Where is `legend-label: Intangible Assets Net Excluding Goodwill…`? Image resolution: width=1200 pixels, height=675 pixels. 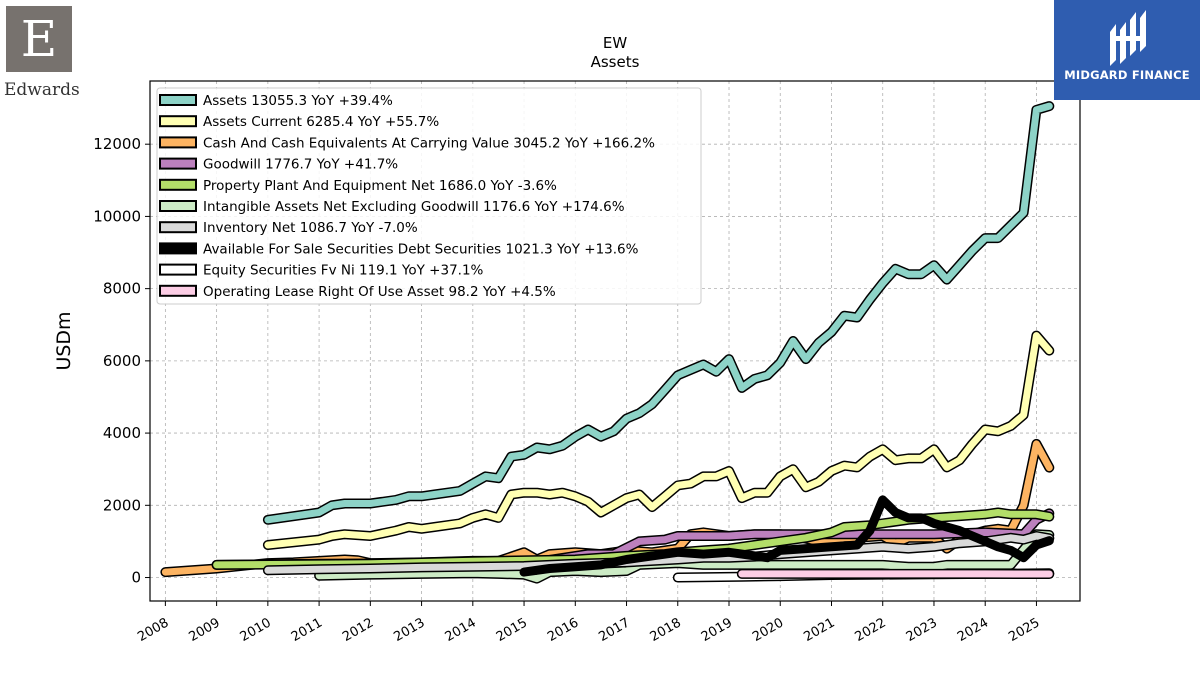 legend-label: Intangible Assets Net Excluding Goodwill… is located at coordinates (414, 207).